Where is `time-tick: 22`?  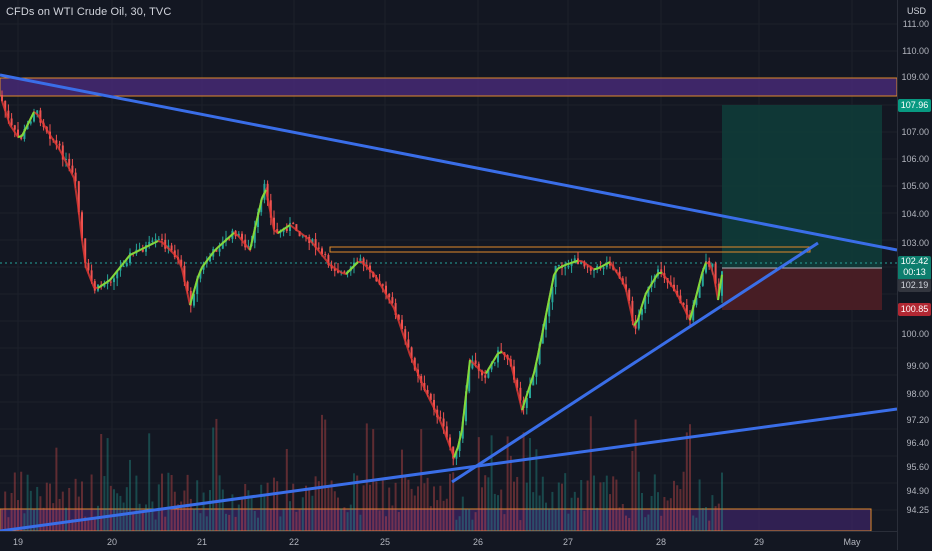
time-tick: 22 is located at coordinates (294, 542).